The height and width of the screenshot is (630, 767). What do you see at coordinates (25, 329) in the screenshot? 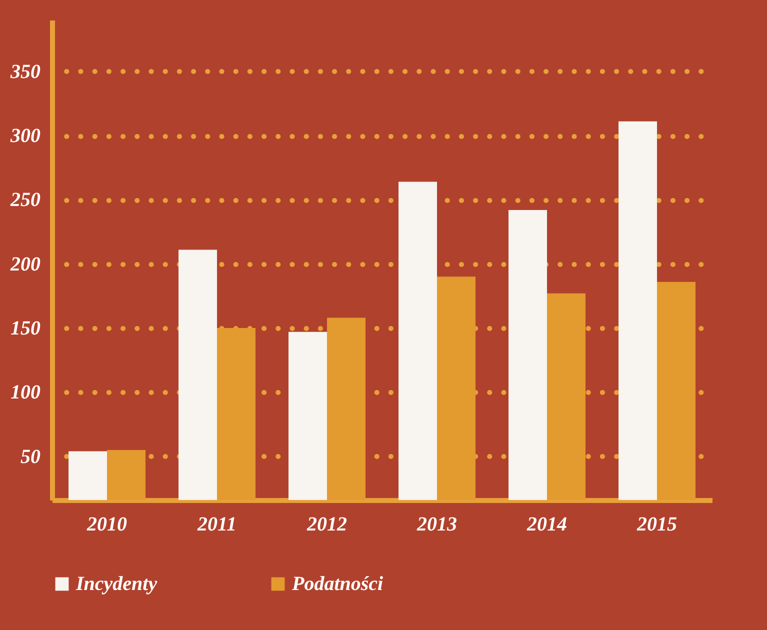
I see `y-tick-label: 150` at bounding box center [25, 329].